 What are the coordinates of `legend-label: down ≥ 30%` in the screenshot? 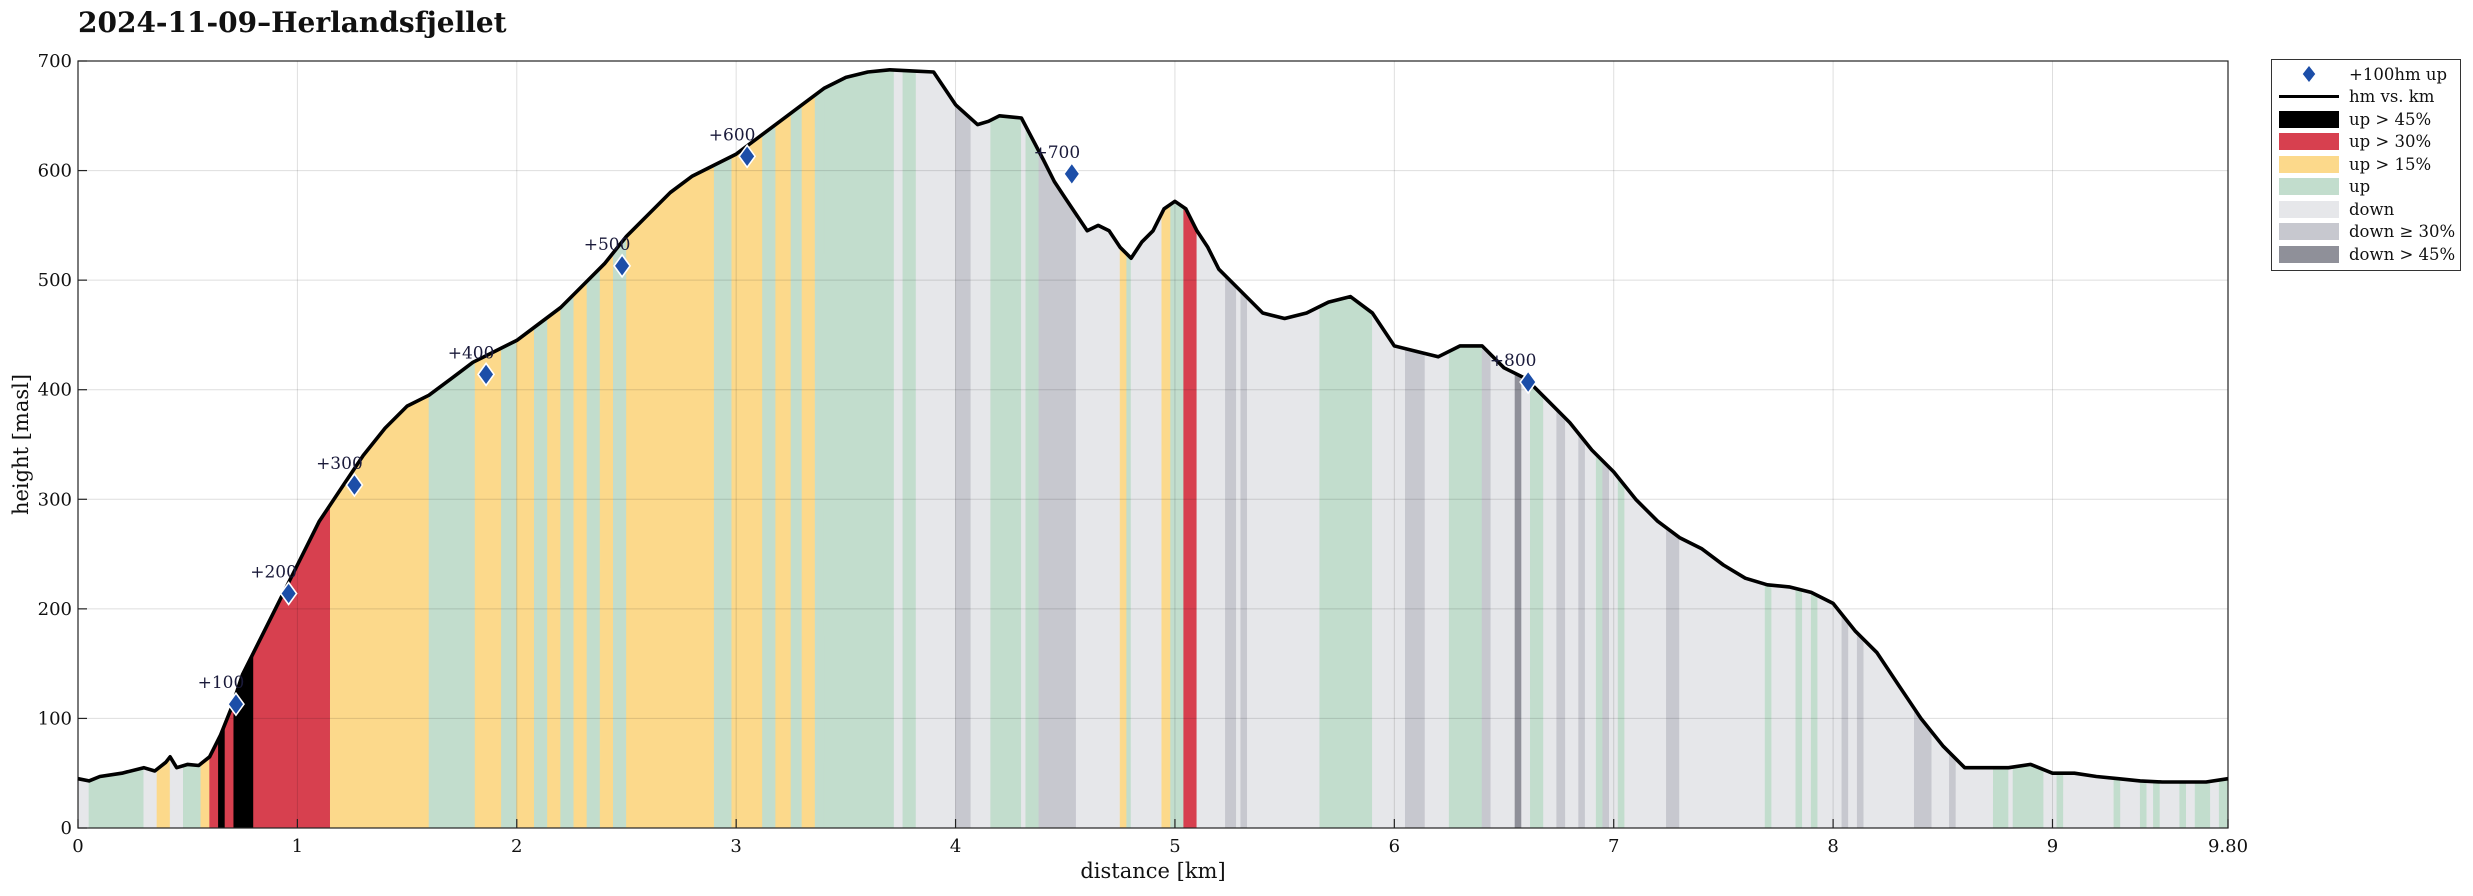 It's located at (2402, 232).